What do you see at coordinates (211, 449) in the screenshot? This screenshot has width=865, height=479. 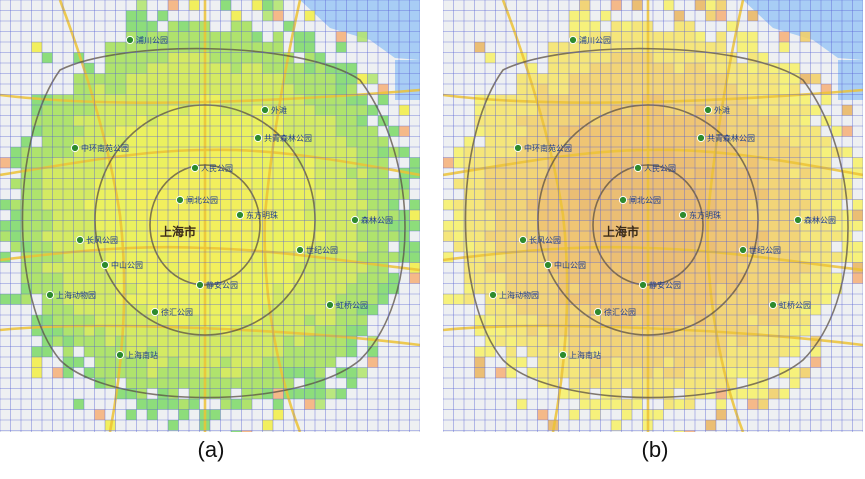 I see `panel-caption-a: (a)` at bounding box center [211, 449].